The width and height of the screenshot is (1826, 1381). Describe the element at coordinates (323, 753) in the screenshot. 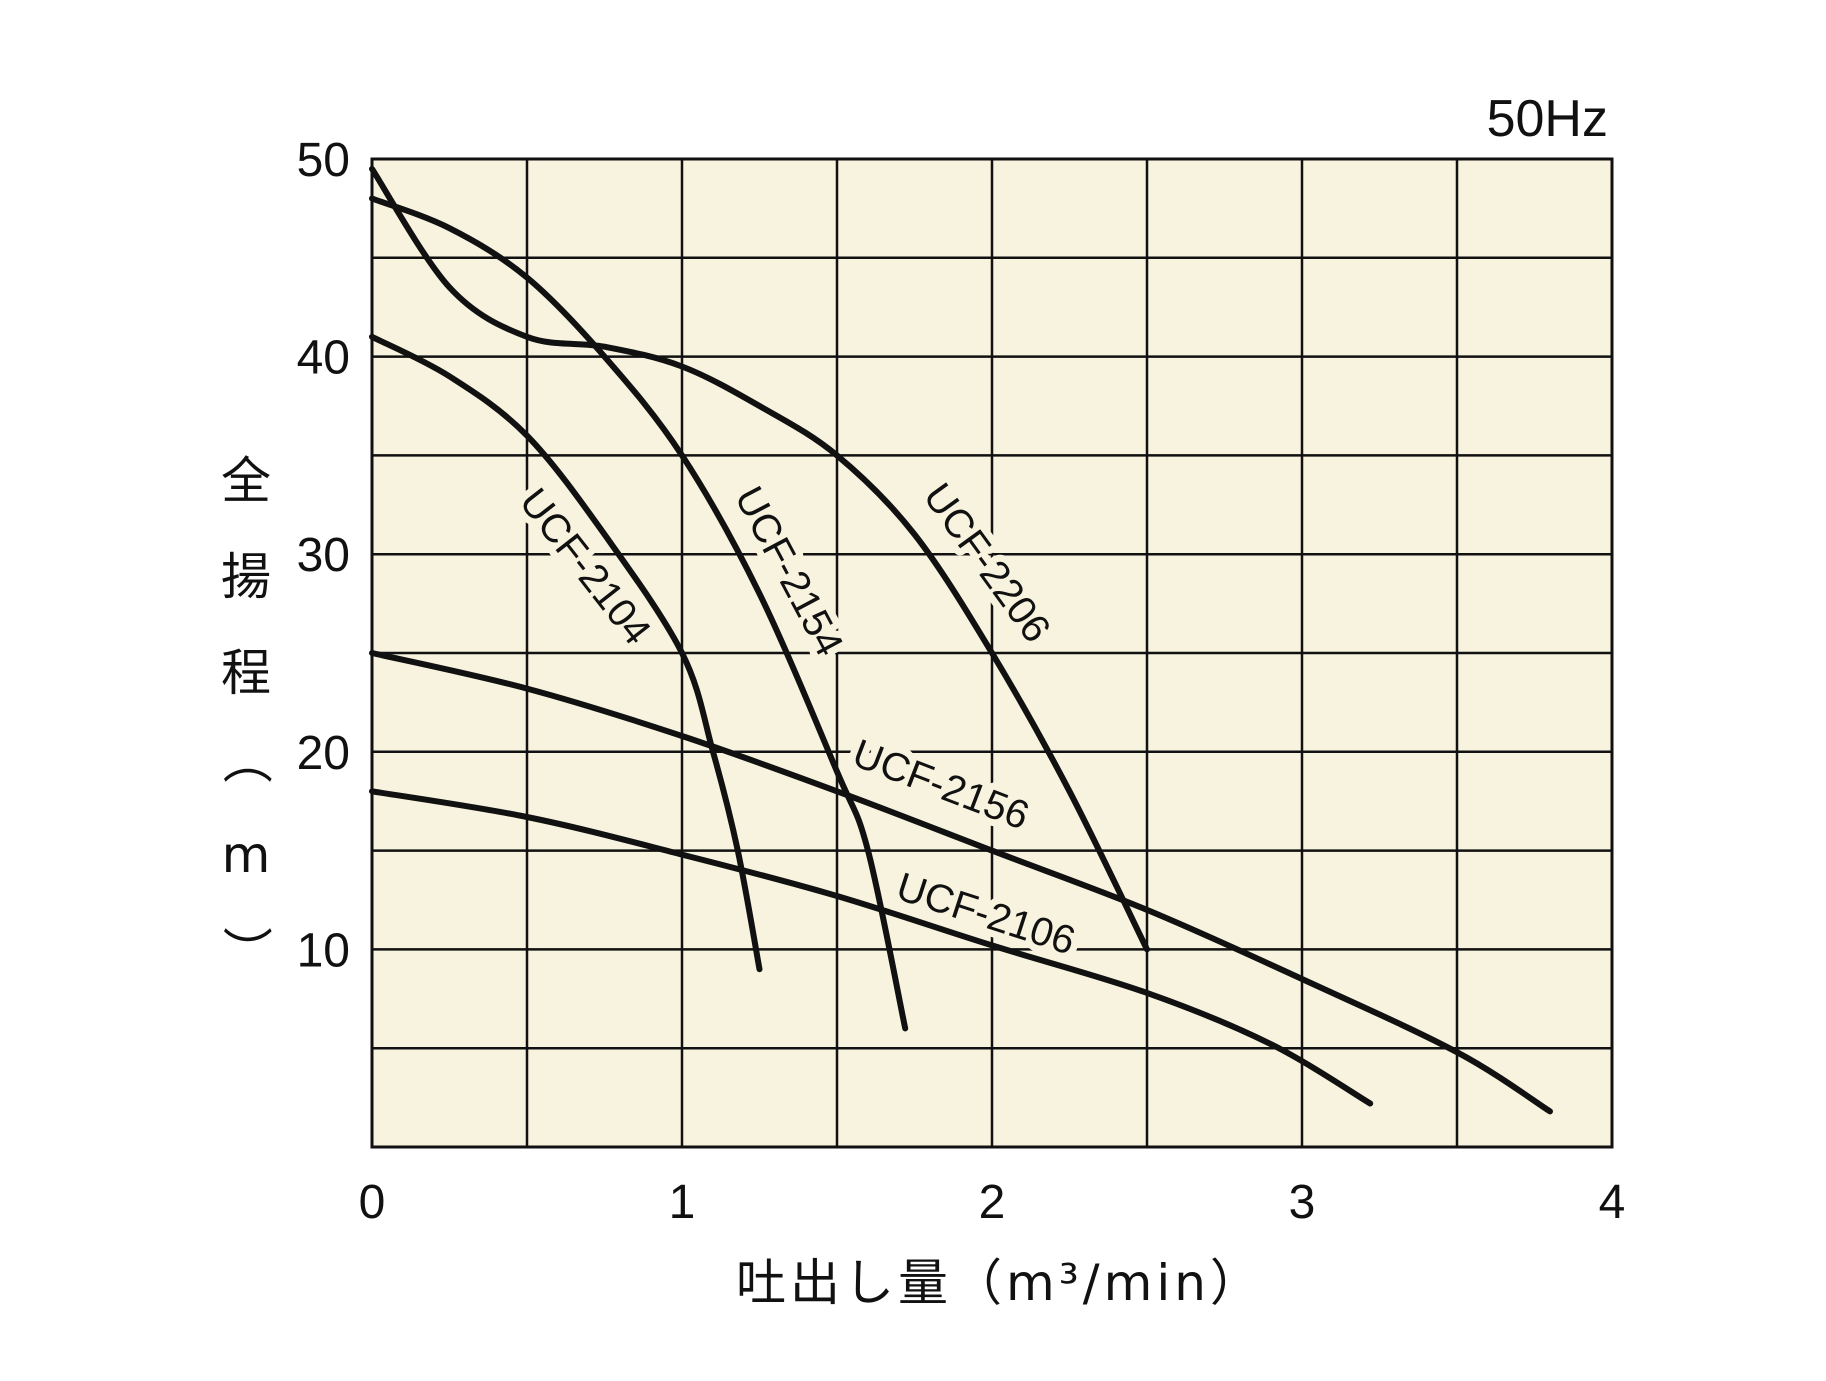

I see `y-tick-label: 20` at that location.